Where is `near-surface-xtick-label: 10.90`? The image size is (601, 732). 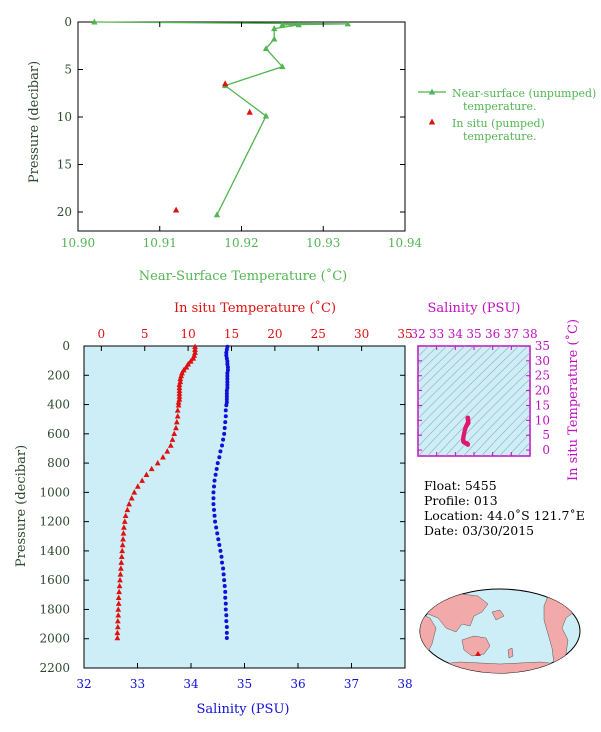
near-surface-xtick-label: 10.90 is located at coordinates (78, 243).